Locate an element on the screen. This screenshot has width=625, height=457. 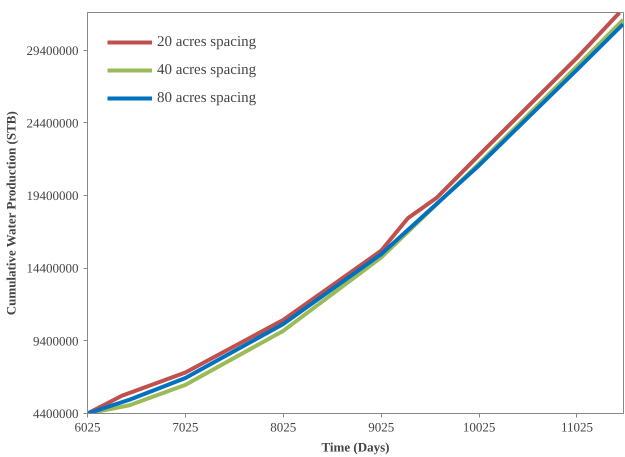
legend-label: 40 acres spacing is located at coordinates (206, 70).